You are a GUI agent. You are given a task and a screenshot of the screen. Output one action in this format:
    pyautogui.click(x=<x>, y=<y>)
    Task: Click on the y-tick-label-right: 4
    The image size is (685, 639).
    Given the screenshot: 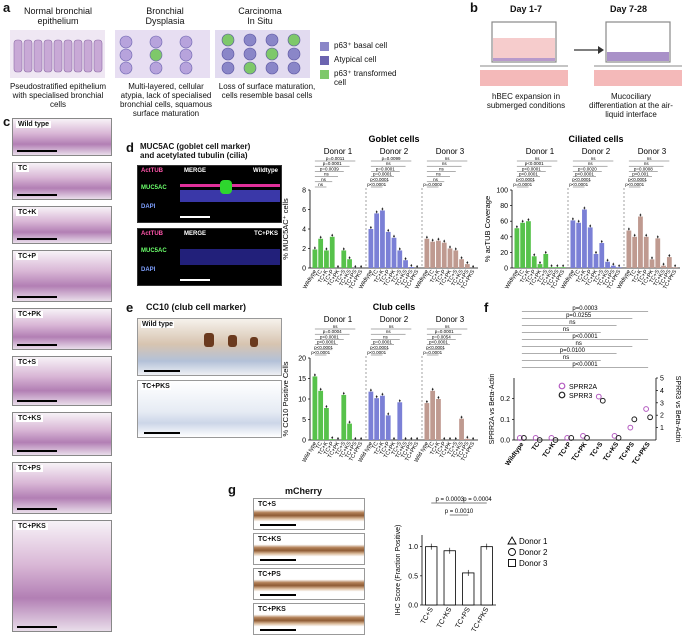 What is the action you would take?
    pyautogui.click(x=662, y=391)
    